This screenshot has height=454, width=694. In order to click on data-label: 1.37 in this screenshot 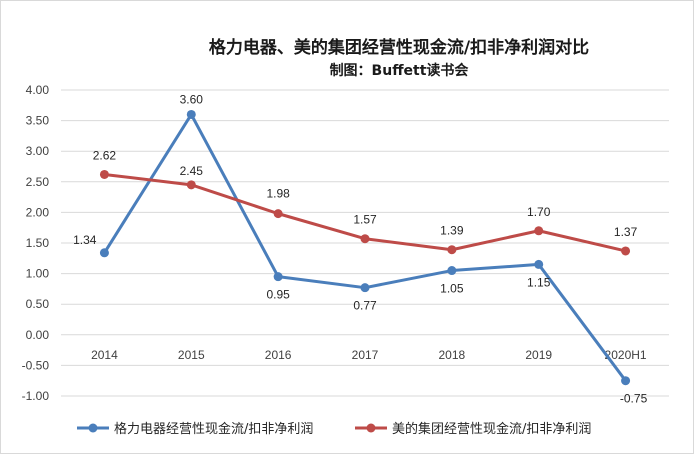, I will do `click(626, 232)`.